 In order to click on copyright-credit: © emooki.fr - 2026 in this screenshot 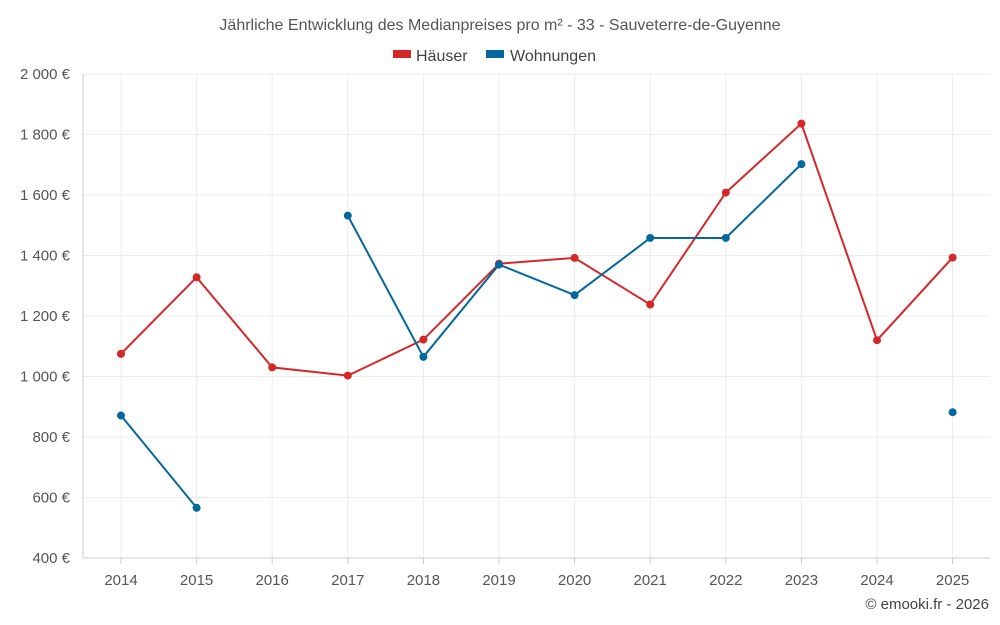, I will do `click(927, 604)`.